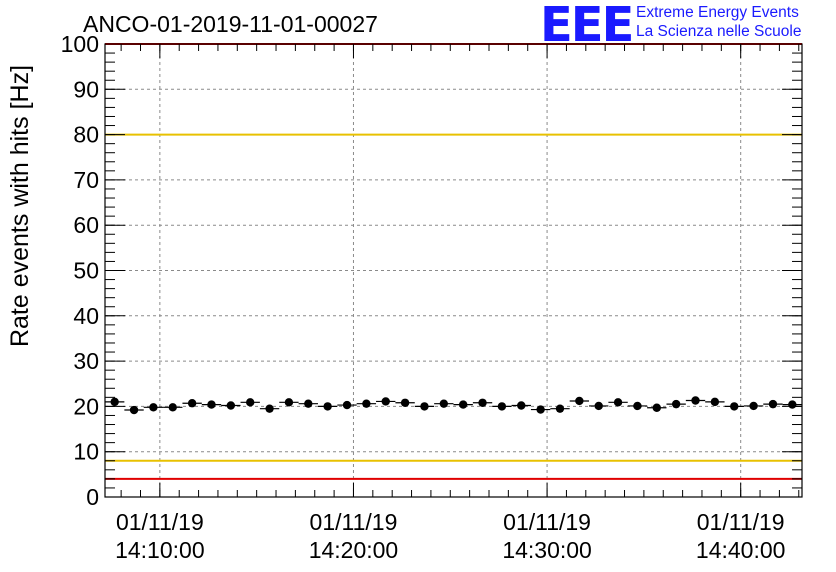 This screenshot has width=836, height=572. Describe the element at coordinates (86, 406) in the screenshot. I see `y-tick-label: 20` at that location.